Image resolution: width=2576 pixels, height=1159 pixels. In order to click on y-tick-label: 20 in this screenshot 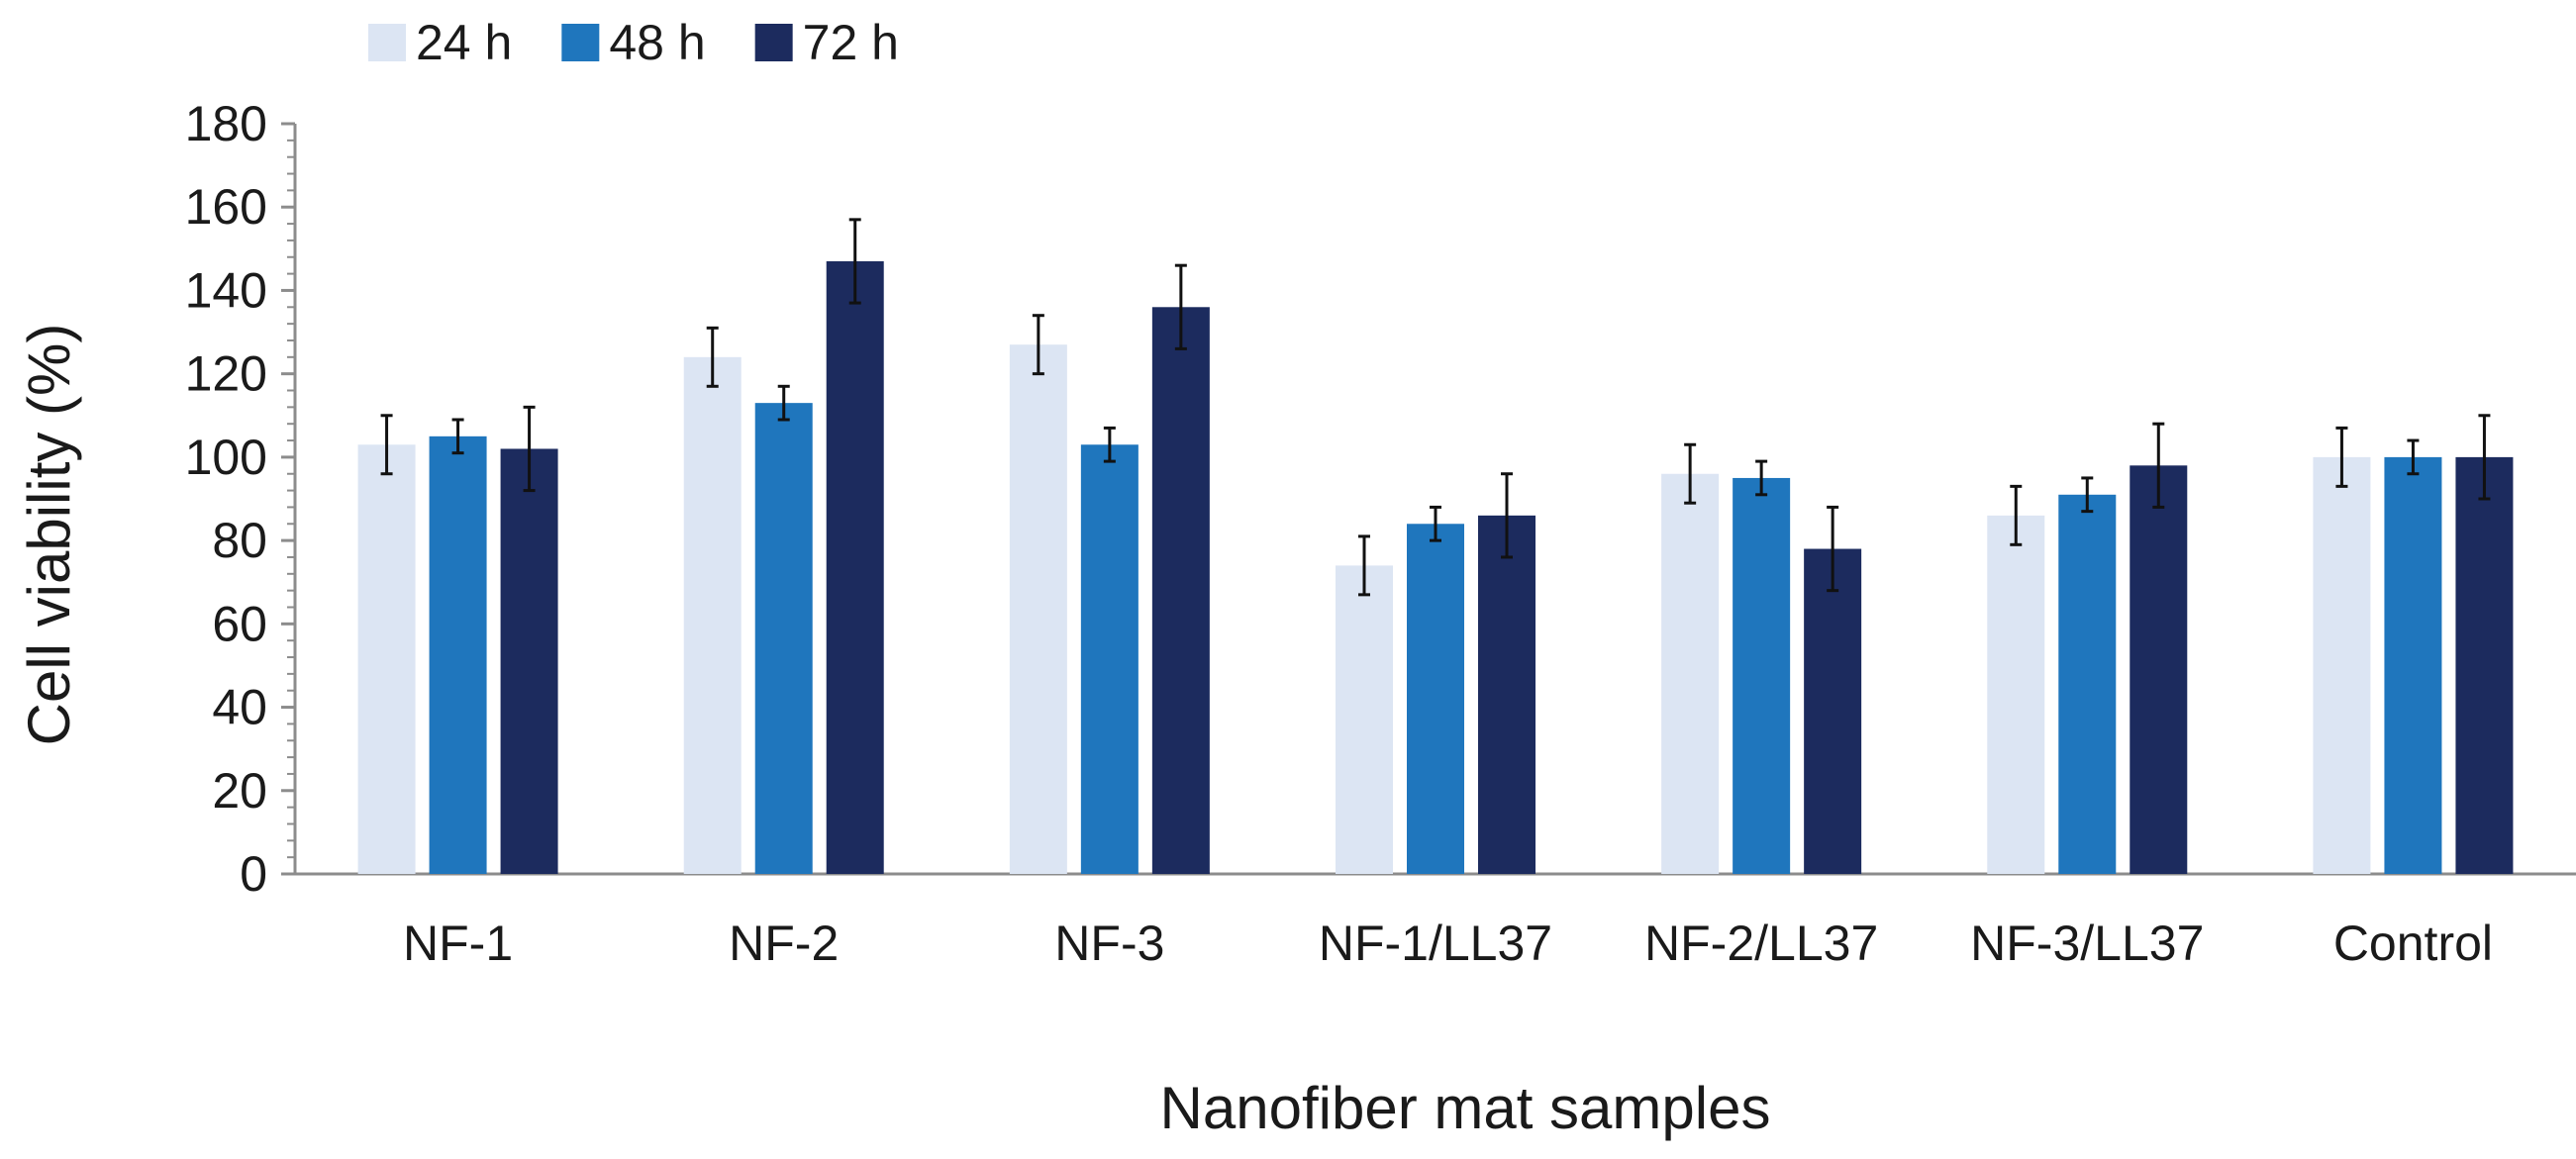, I will do `click(240, 791)`.